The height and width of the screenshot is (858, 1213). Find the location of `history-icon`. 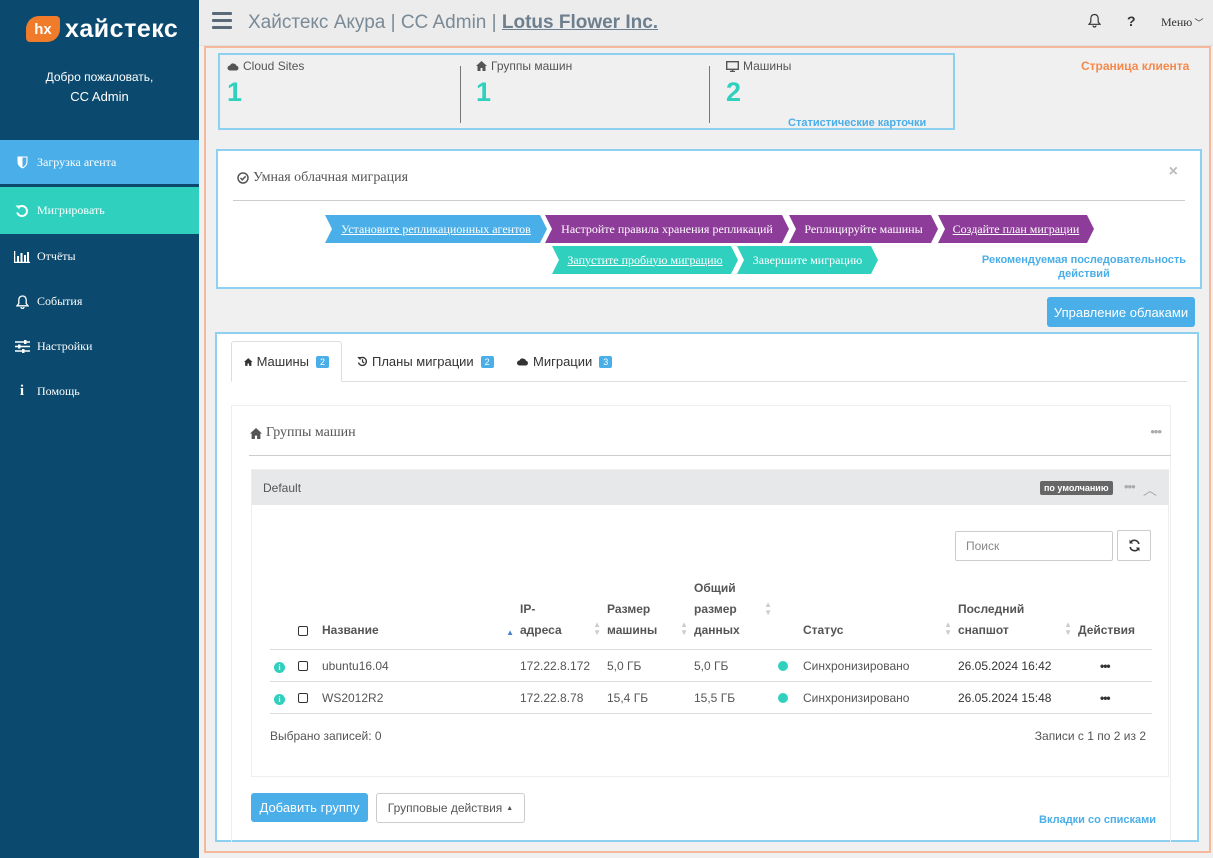

history-icon is located at coordinates (362, 361).